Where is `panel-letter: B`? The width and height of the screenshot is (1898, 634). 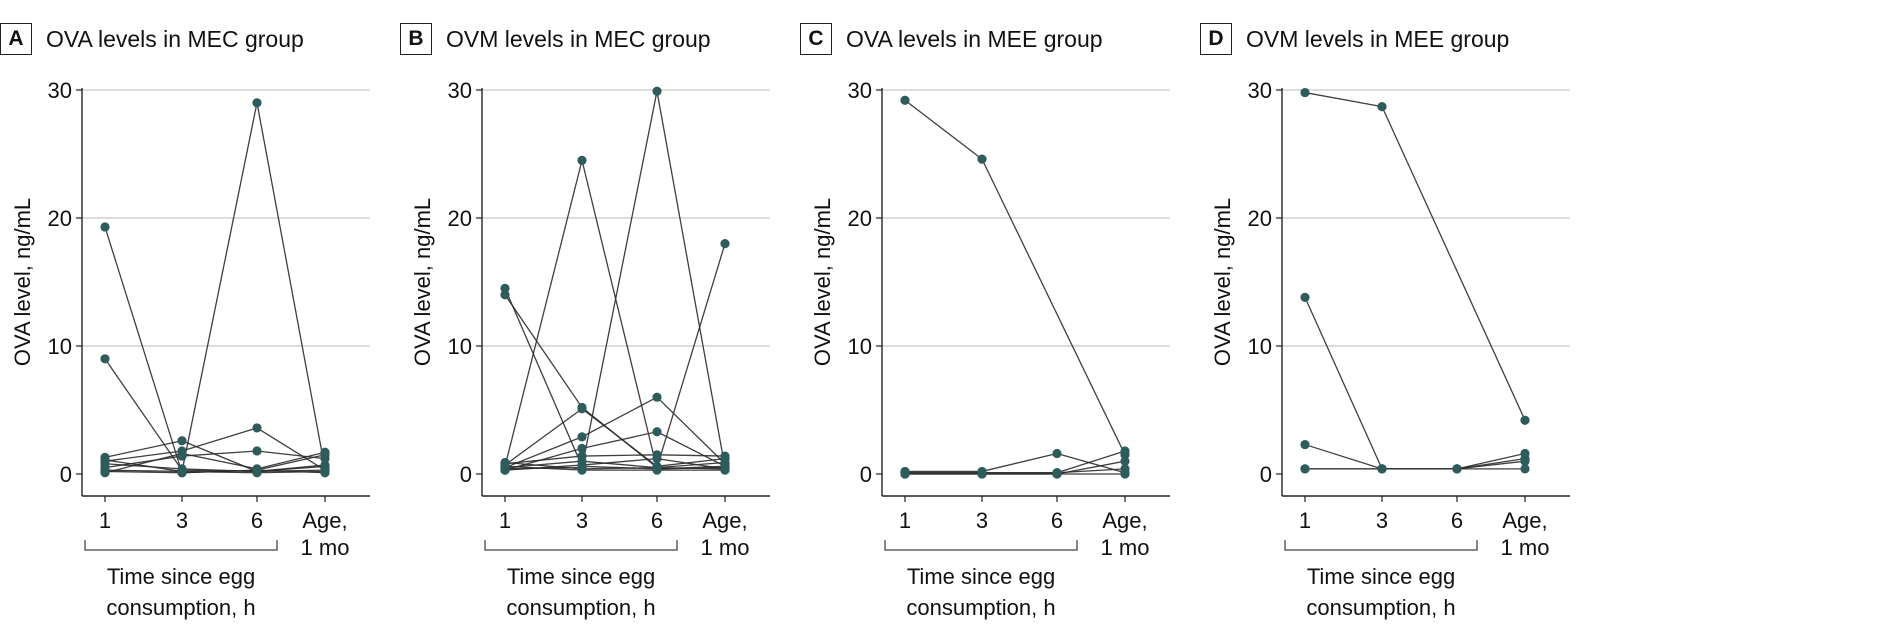
panel-letter: B is located at coordinates (416, 39).